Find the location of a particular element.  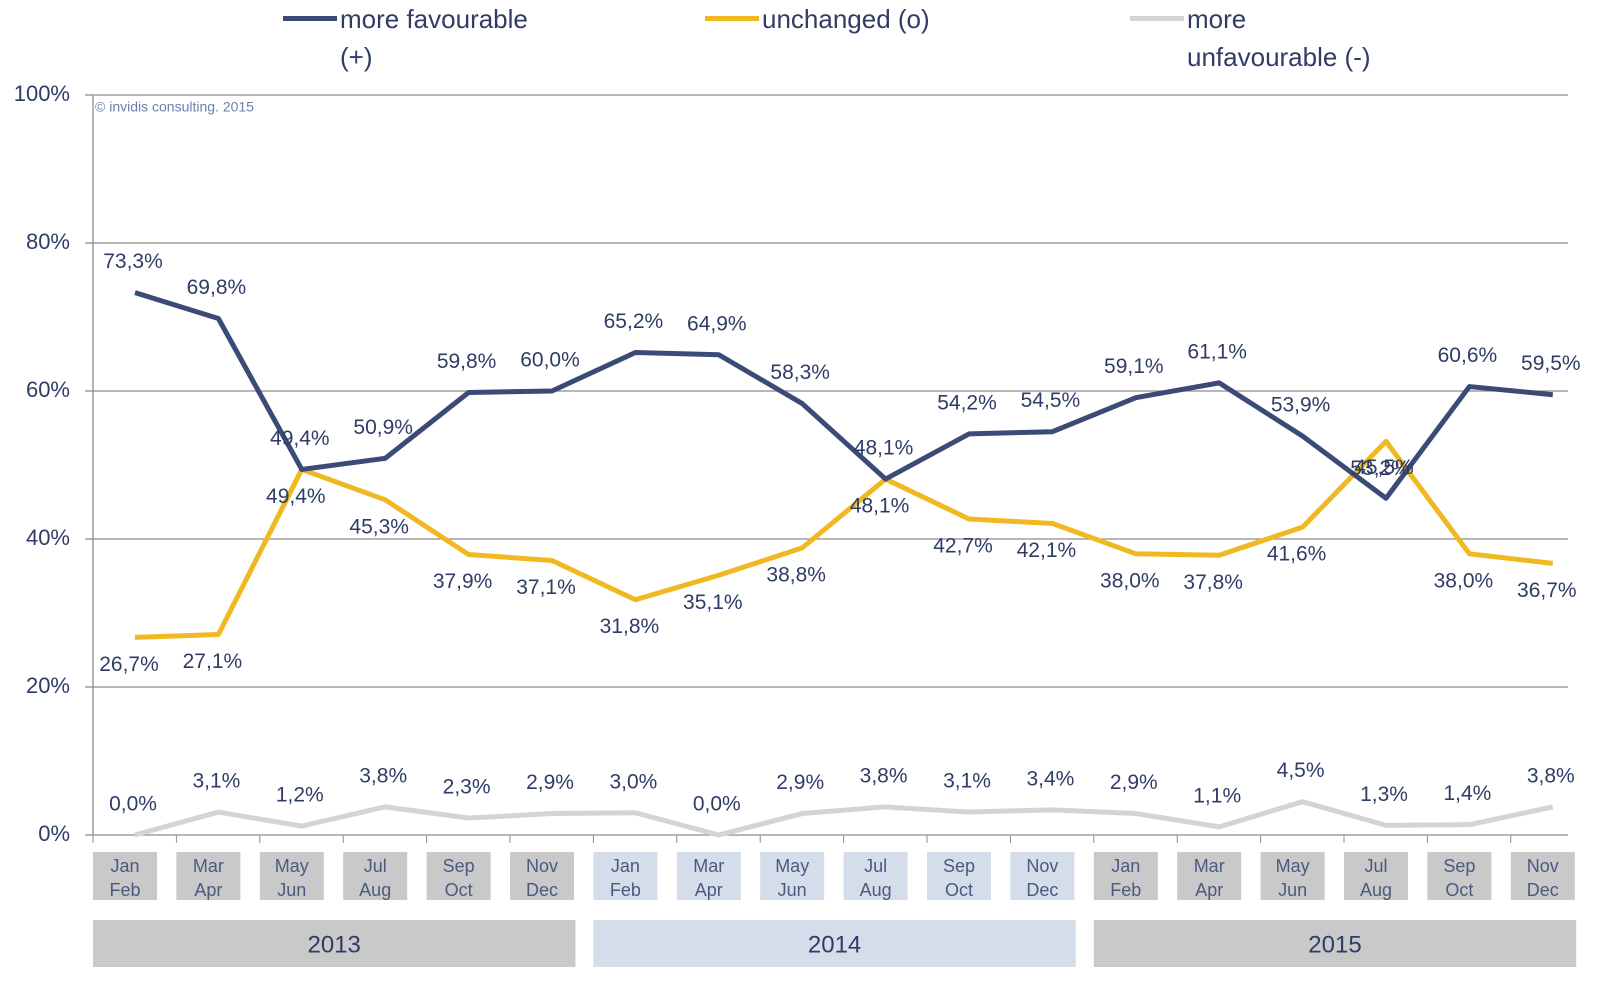

data-label: 54,5% is located at coordinates (1051, 400).